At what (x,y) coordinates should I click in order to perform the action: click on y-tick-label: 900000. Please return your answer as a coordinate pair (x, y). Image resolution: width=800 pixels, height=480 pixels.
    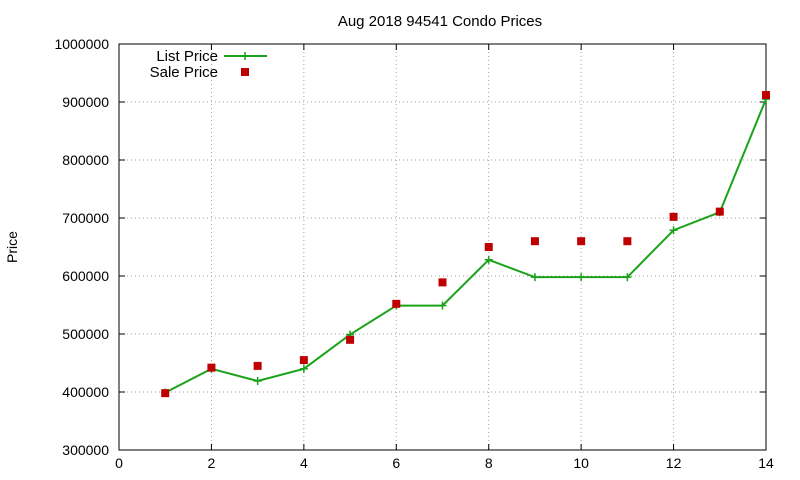
    Looking at the image, I should click on (85, 102).